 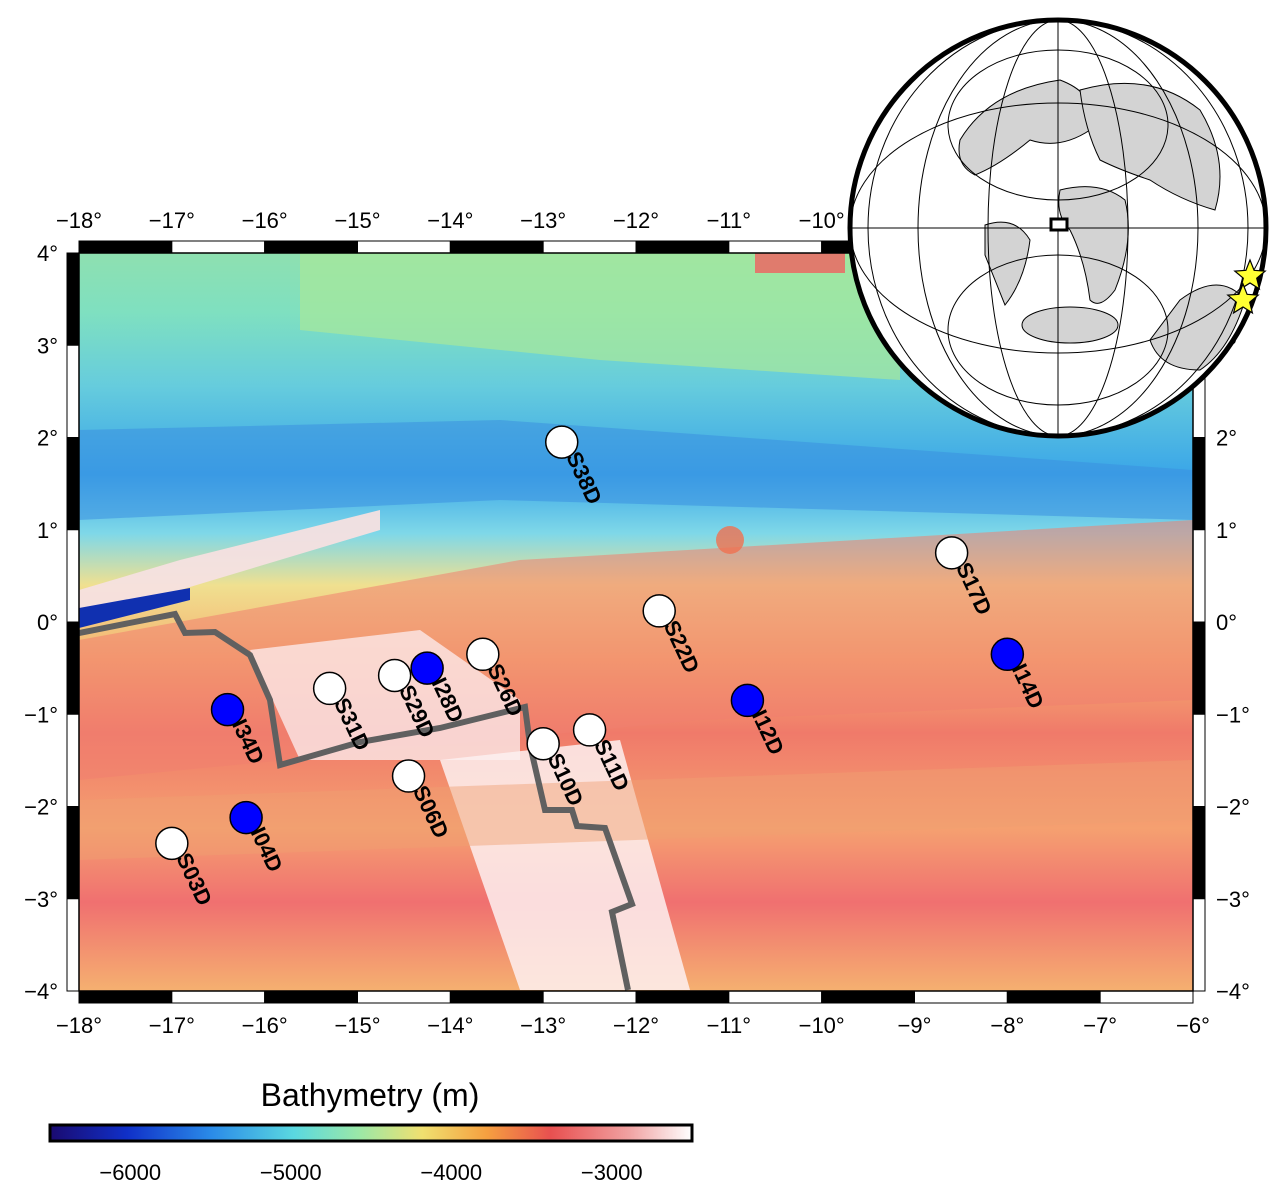 I want to click on study-area-box, so click(x=1059, y=224).